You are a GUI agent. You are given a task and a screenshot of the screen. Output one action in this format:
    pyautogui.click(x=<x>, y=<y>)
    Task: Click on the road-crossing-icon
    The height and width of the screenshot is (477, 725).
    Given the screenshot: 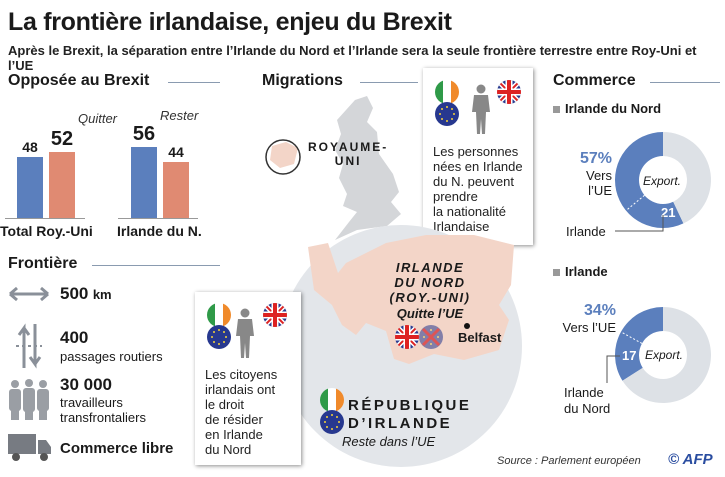 What is the action you would take?
    pyautogui.click(x=29, y=346)
    